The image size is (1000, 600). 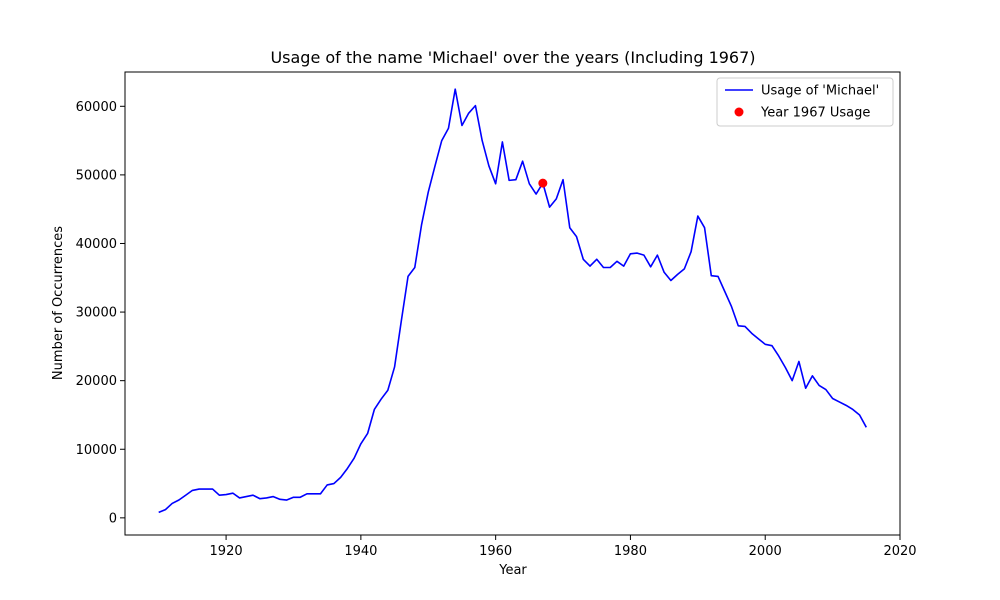 What do you see at coordinates (96, 450) in the screenshot?
I see `y-tick-label: 10000` at bounding box center [96, 450].